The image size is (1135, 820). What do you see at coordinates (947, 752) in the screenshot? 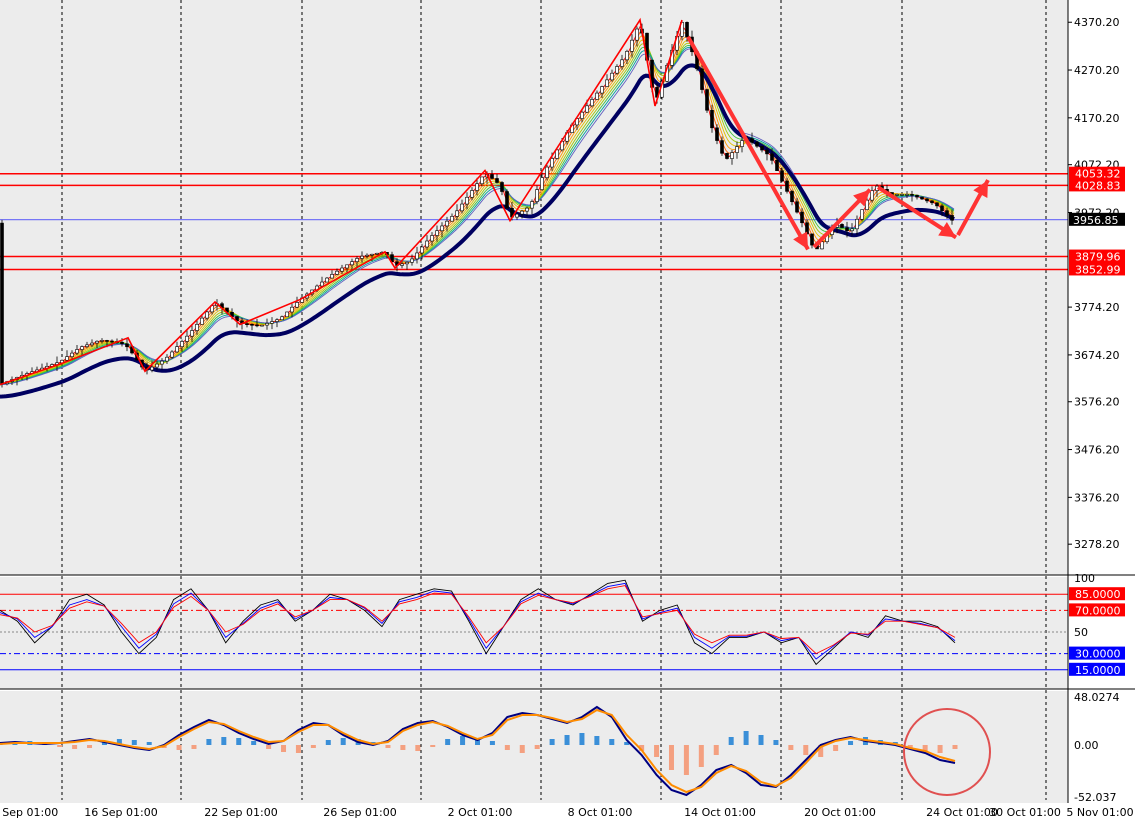
I see `highlight-circle` at bounding box center [947, 752].